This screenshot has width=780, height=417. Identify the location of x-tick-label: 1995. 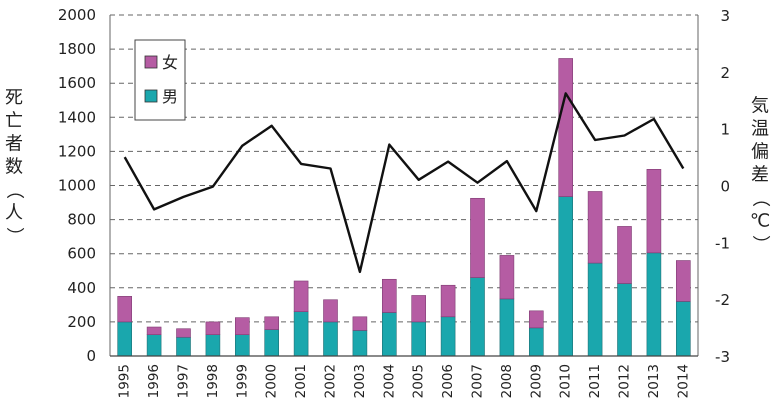
(125, 381).